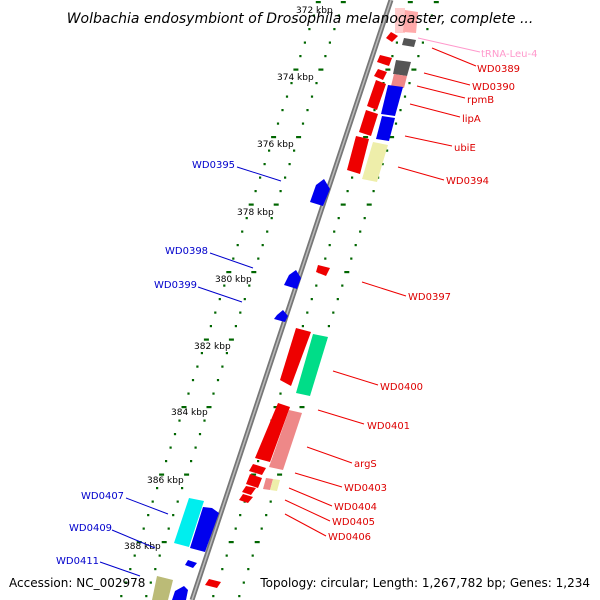 Image resolution: width=600 pixels, height=600 pixels. What do you see at coordinates (186, 251) in the screenshot?
I see `label-wd0398: WD0398` at bounding box center [186, 251].